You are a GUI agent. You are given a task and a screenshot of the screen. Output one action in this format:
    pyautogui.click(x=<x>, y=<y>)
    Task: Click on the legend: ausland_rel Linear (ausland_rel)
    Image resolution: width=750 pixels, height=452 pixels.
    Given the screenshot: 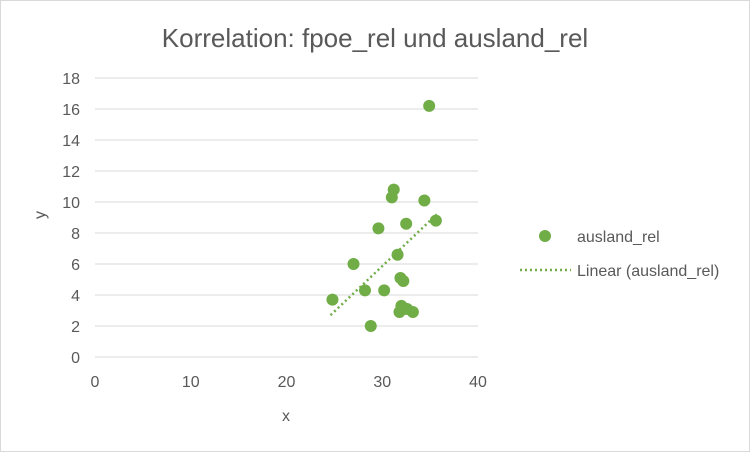 What is the action you would take?
    pyautogui.click(x=619, y=254)
    